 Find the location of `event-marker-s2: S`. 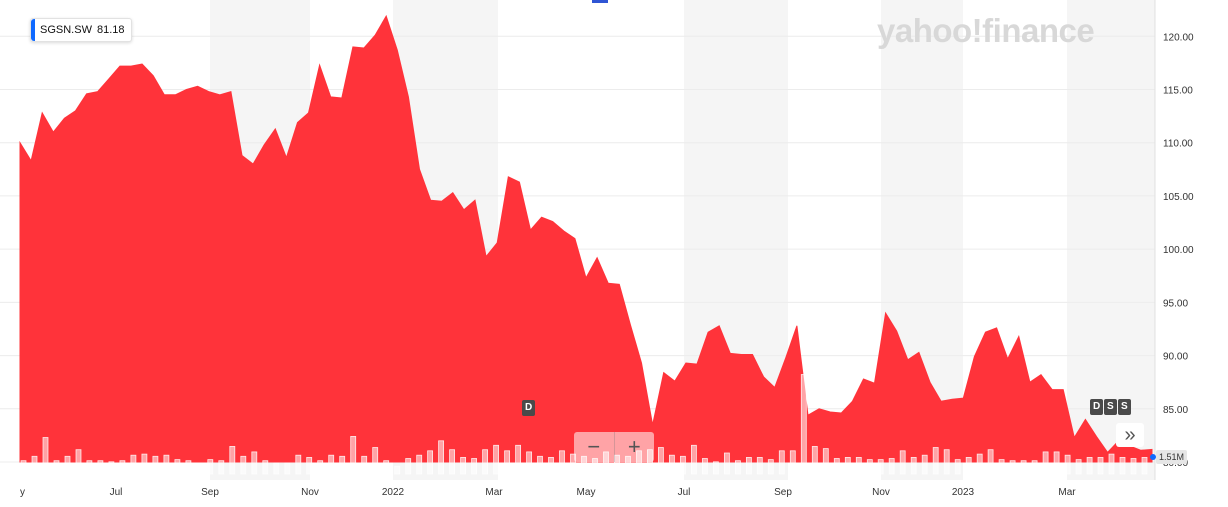

event-marker-s2: S is located at coordinates (1124, 407).